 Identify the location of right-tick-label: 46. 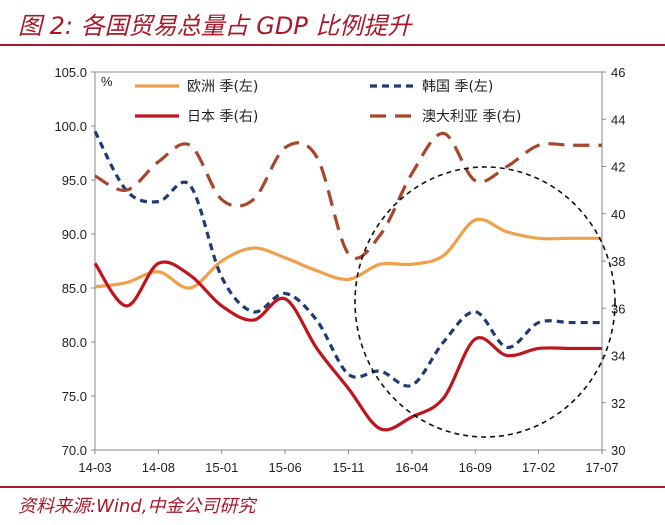
(618, 72).